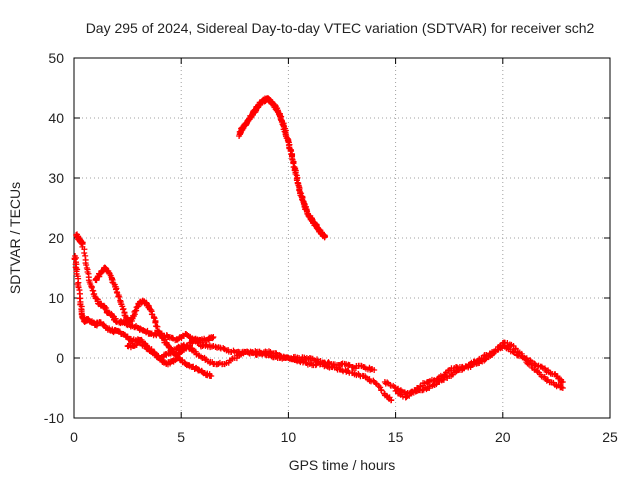 The height and width of the screenshot is (480, 640). What do you see at coordinates (181, 437) in the screenshot?
I see `x-tick-label: 5` at bounding box center [181, 437].